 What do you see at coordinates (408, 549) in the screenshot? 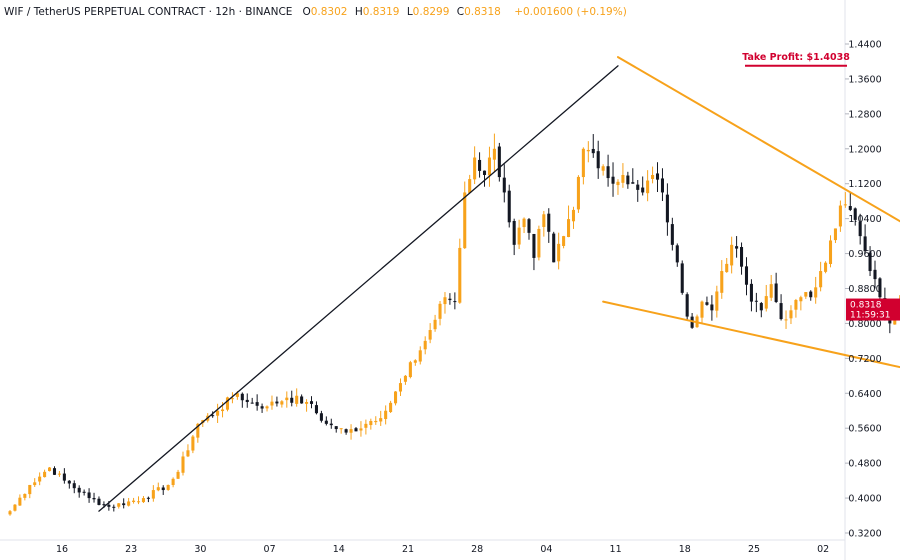
I see `x-tick-label: 21` at bounding box center [408, 549].